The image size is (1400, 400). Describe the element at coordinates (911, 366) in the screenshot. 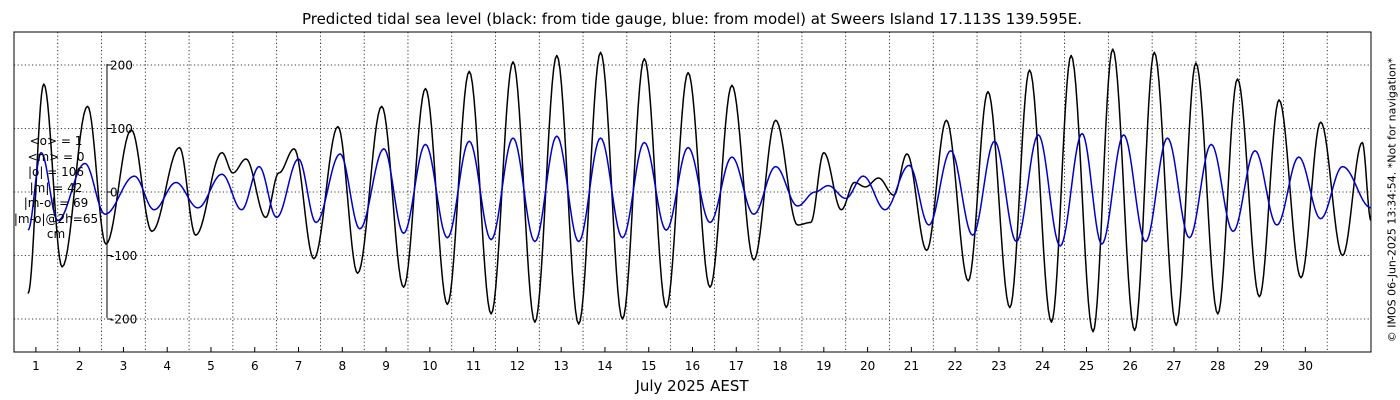

I see `x-tick-label: 21` at that location.